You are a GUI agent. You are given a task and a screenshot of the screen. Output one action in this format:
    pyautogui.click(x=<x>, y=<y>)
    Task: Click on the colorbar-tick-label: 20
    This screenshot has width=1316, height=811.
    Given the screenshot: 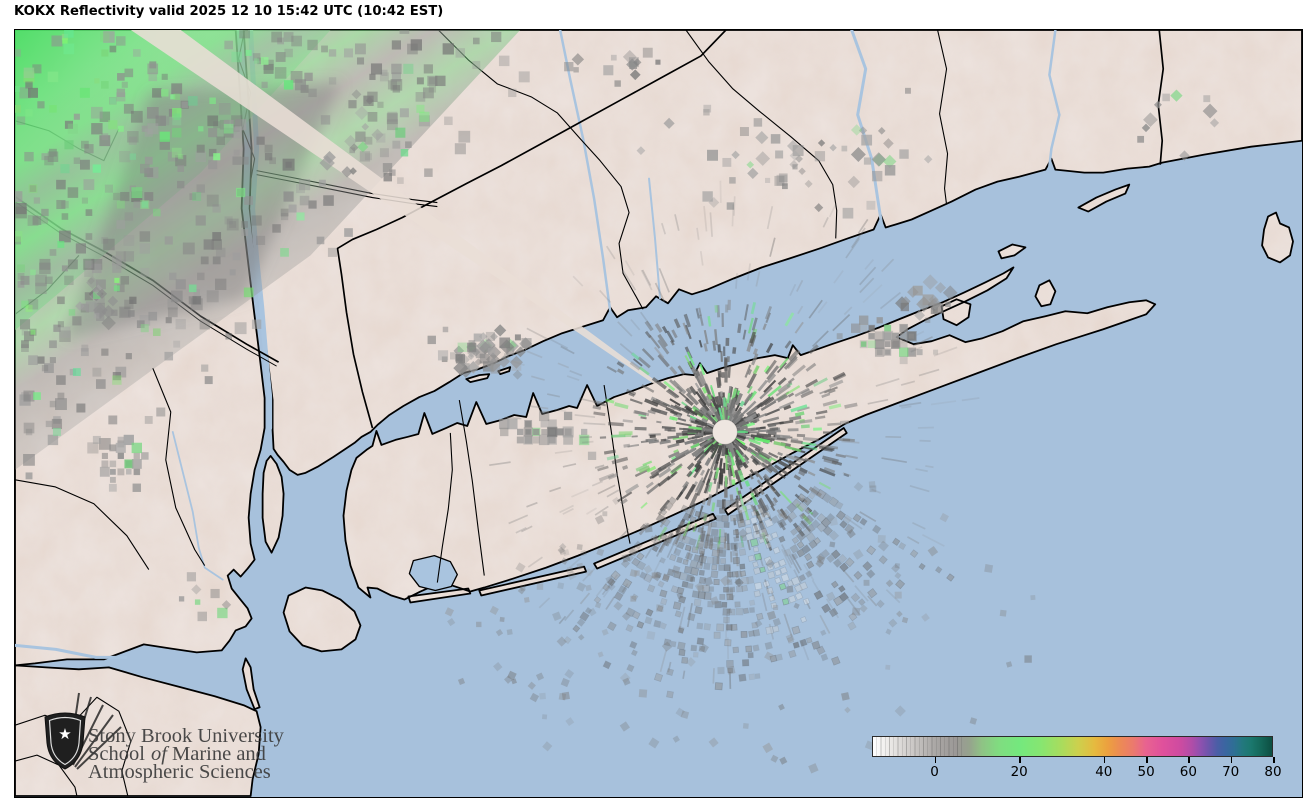 What is the action you would take?
    pyautogui.click(x=1019, y=772)
    